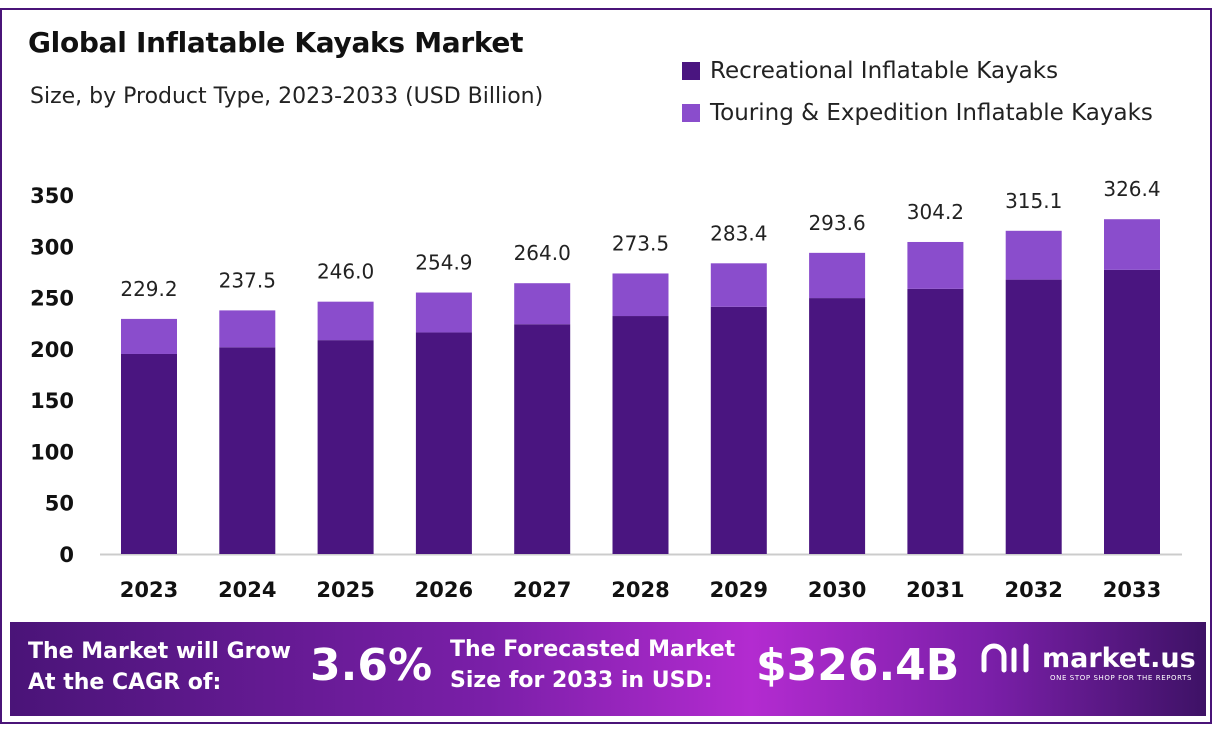 This screenshot has width=1216, height=729. Describe the element at coordinates (247, 280) in the screenshot. I see `bar-total-label: 237.5` at that location.